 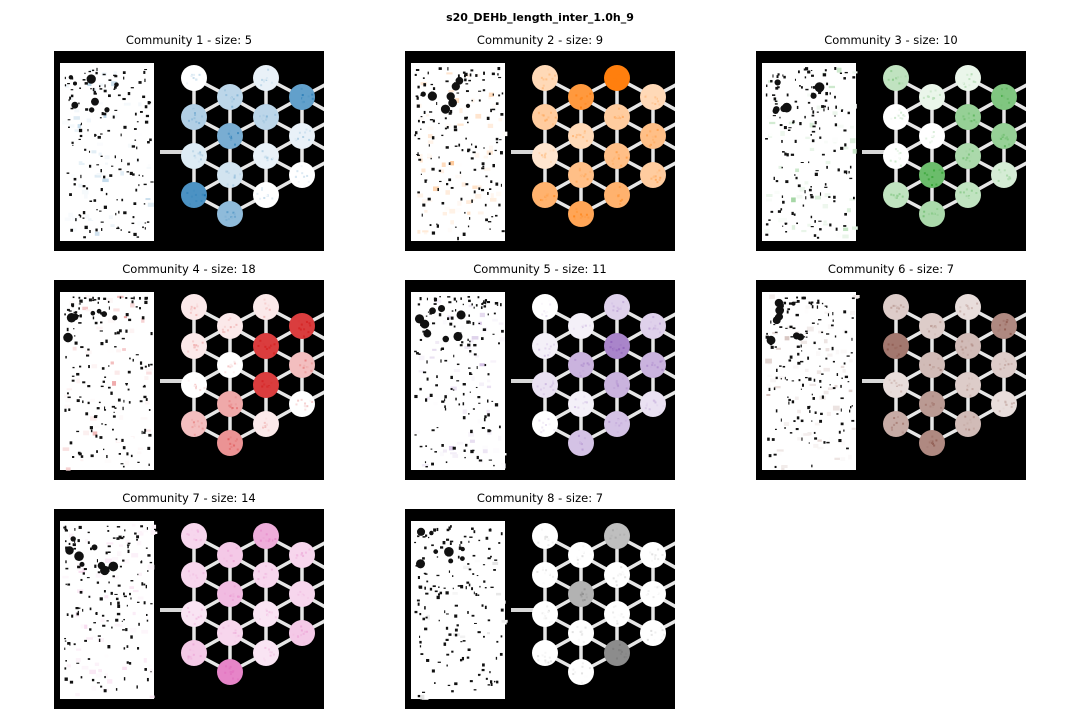 I want to click on arena-svg, so click(x=540, y=609).